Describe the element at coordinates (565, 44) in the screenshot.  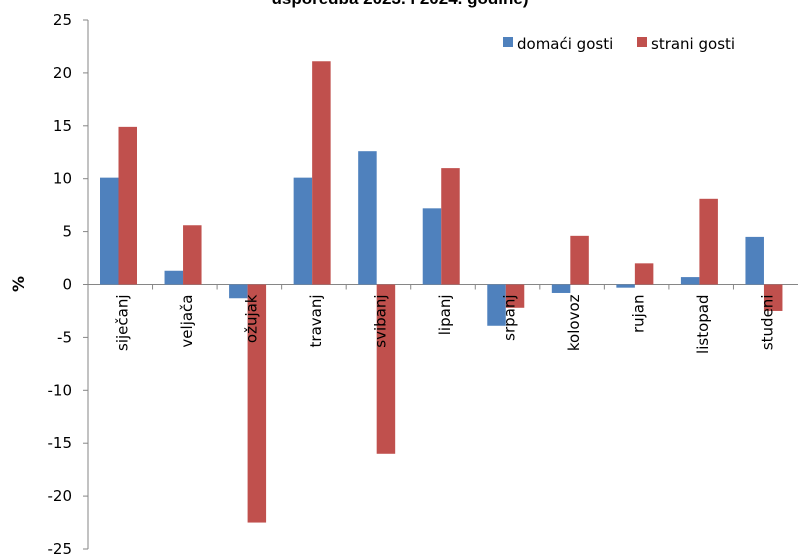
I see `legend-label: domaći gosti` at that location.